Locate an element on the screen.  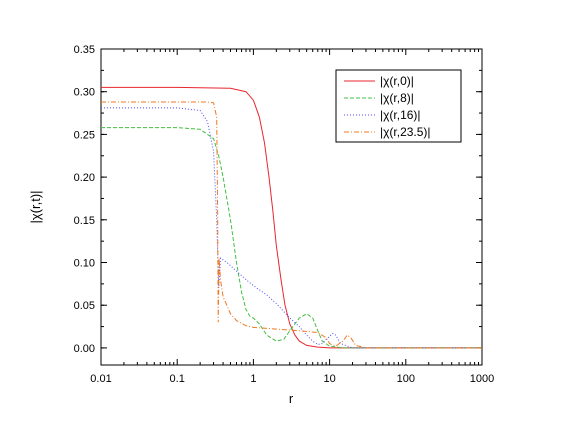
legend-box is located at coordinates (398, 106).